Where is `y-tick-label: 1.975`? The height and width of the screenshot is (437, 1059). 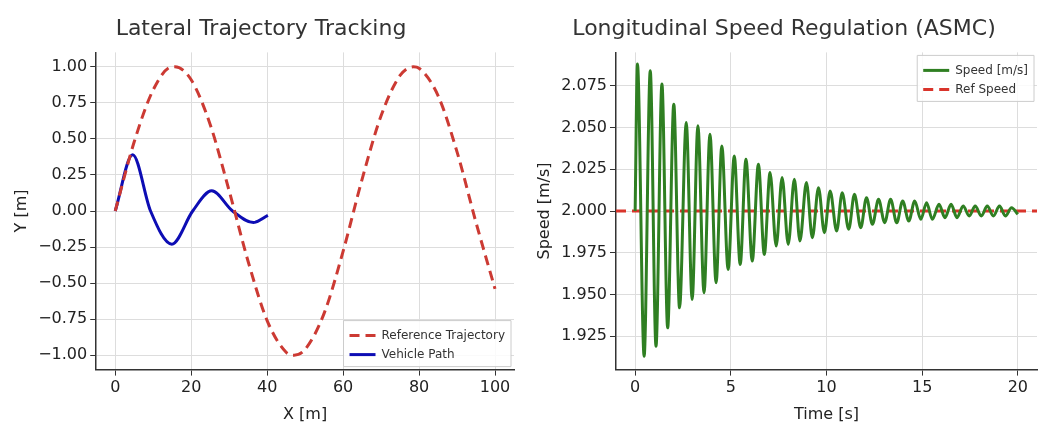
y-tick-label: 1.975 is located at coordinates (584, 251).